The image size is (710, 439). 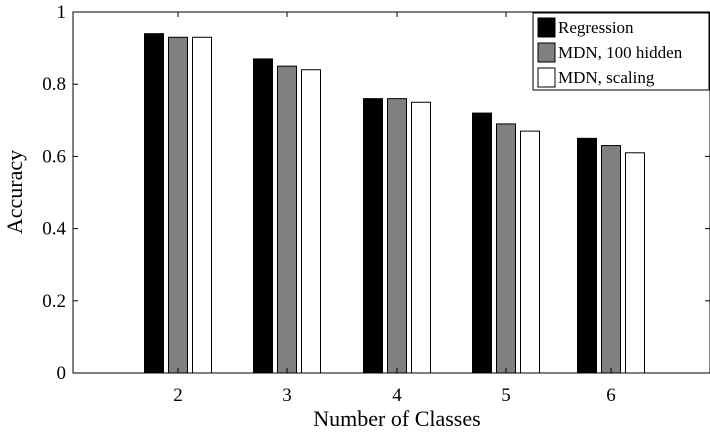 I want to click on legend-label: MDN, 100 hidden, so click(x=620, y=52).